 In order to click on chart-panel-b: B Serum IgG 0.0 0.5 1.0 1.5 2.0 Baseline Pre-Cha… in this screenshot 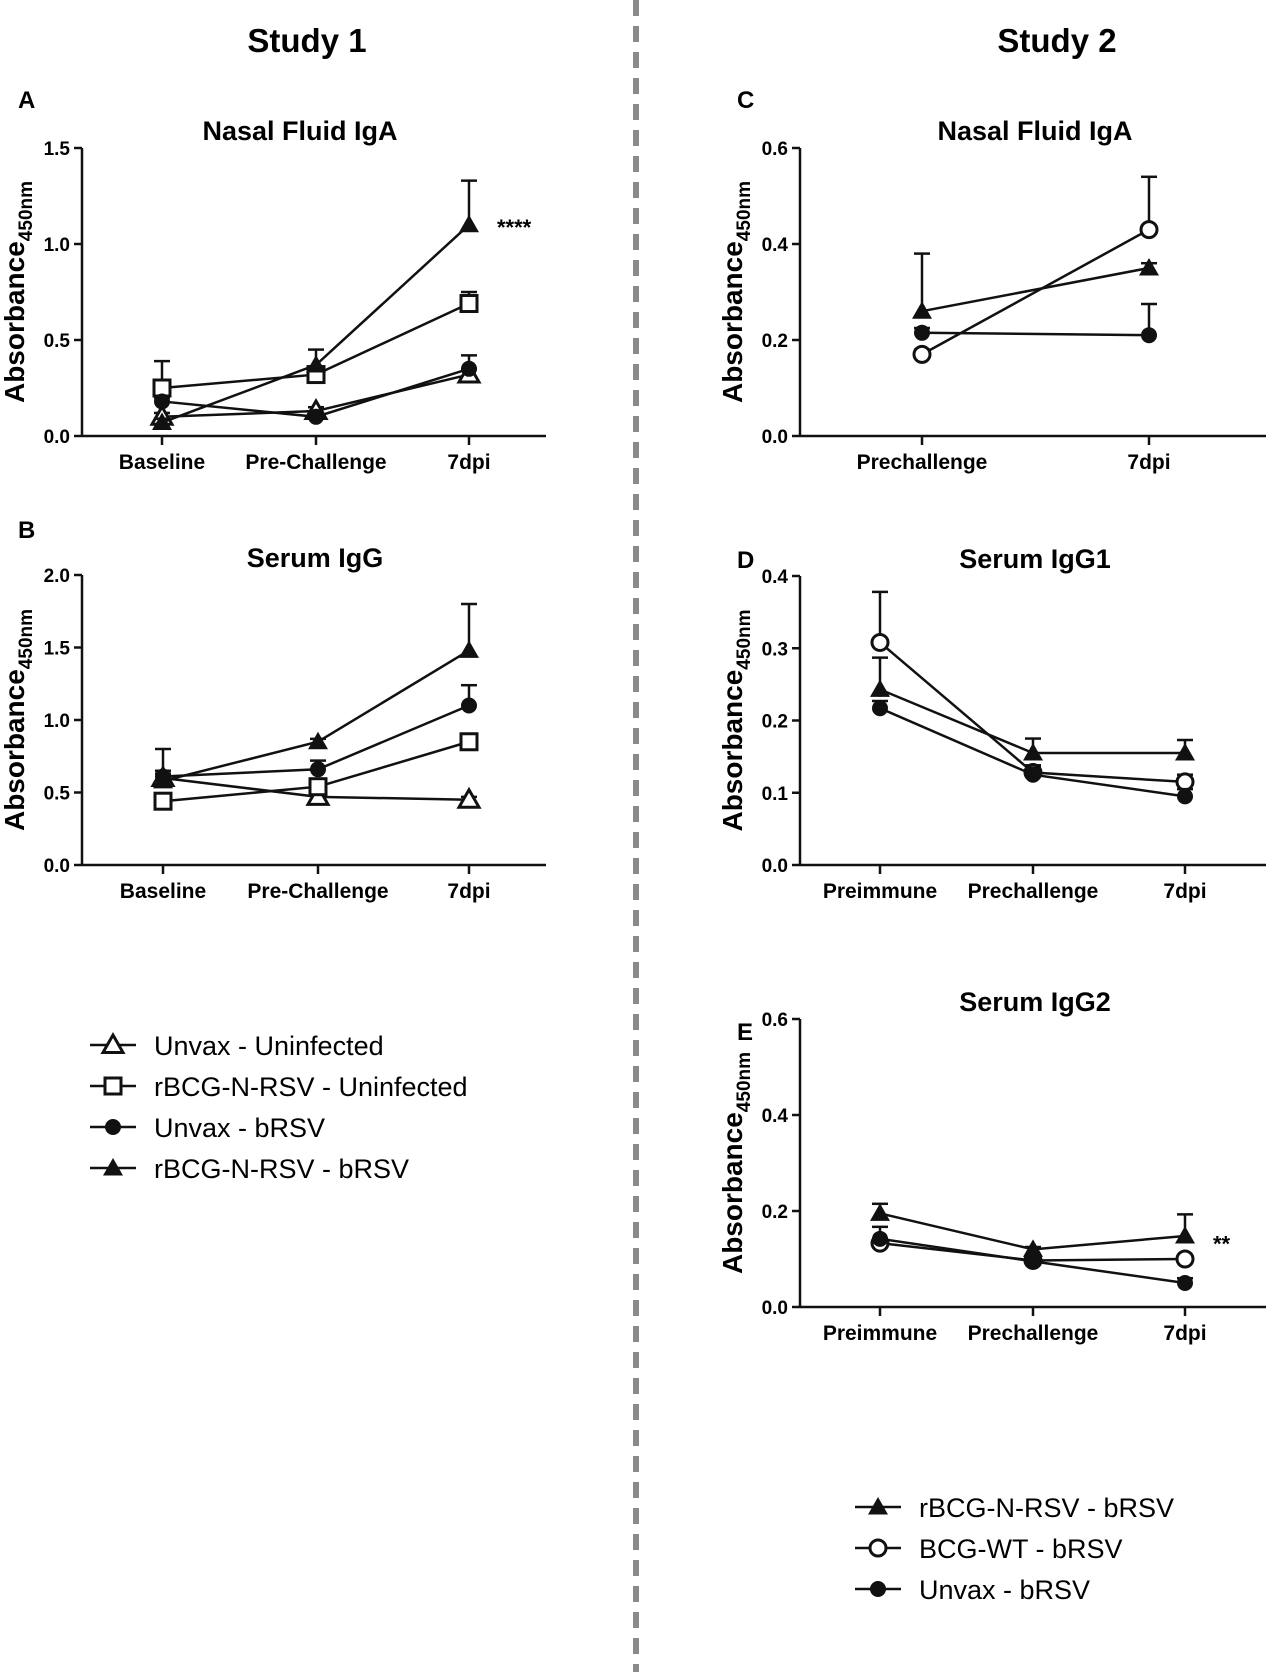, I will do `click(273, 710)`.